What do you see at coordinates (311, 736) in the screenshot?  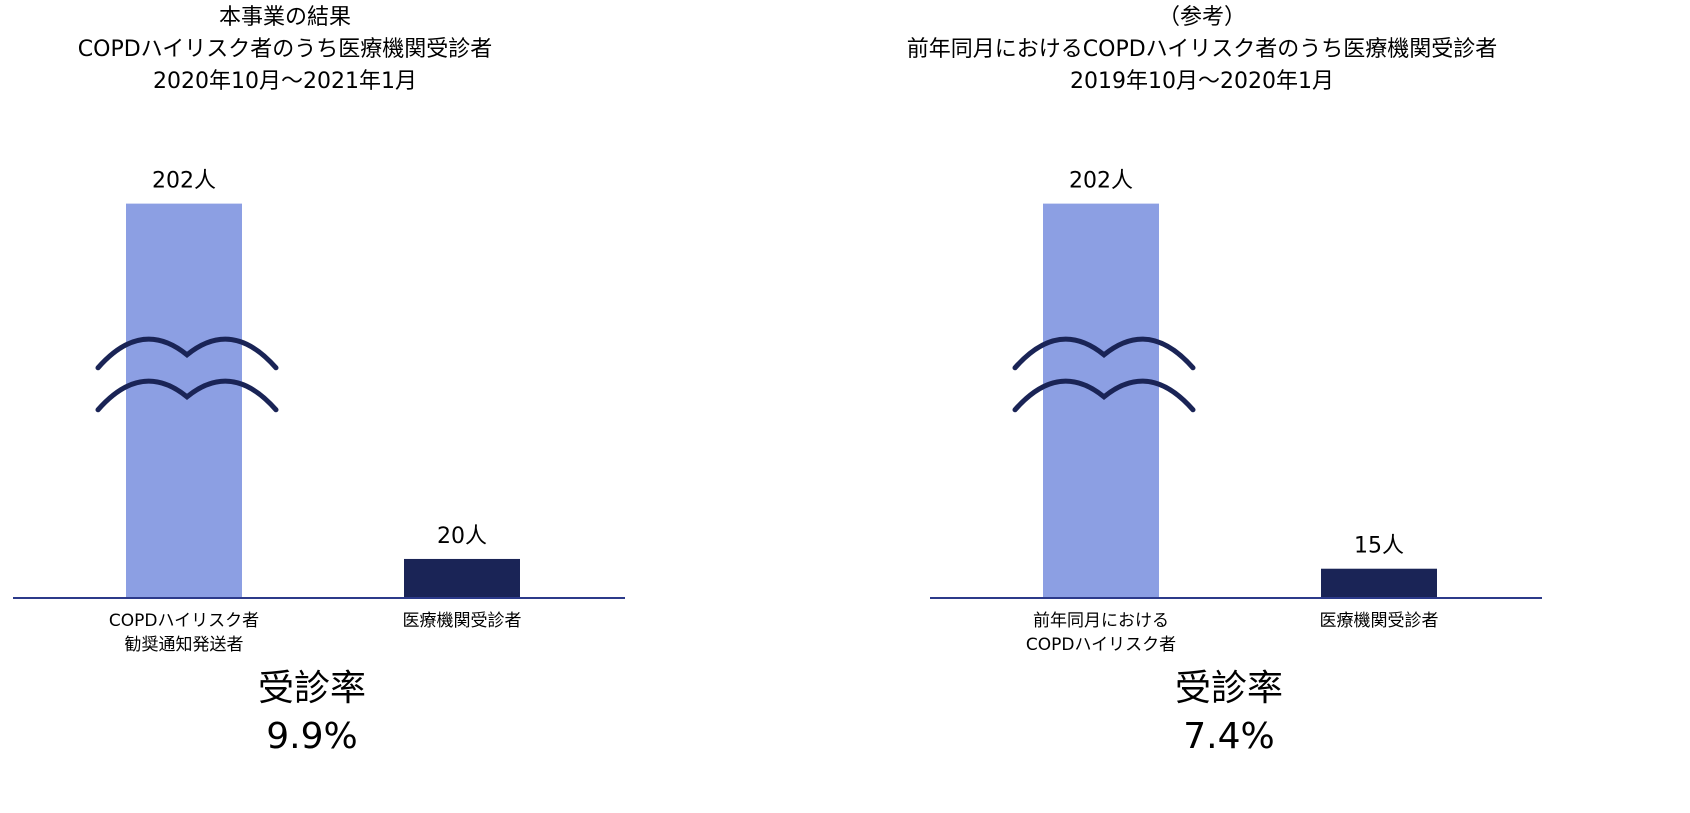 I see `annotation-value: 9.9%` at bounding box center [311, 736].